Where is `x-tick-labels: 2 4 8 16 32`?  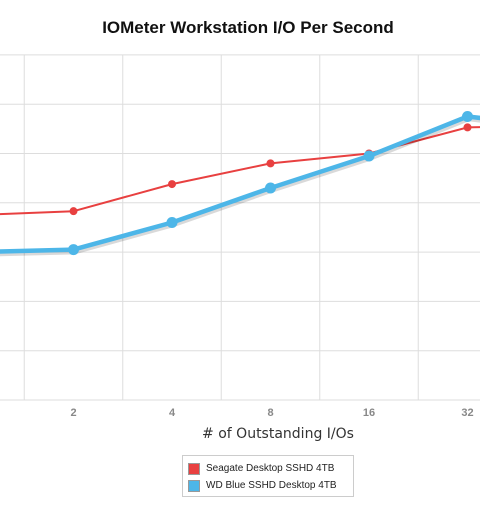
x-tick-labels: 2 4 8 16 32 is located at coordinates (271, 413).